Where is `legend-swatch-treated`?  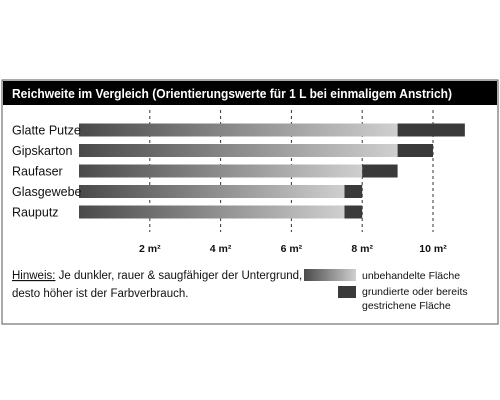 legend-swatch-treated is located at coordinates (347, 292).